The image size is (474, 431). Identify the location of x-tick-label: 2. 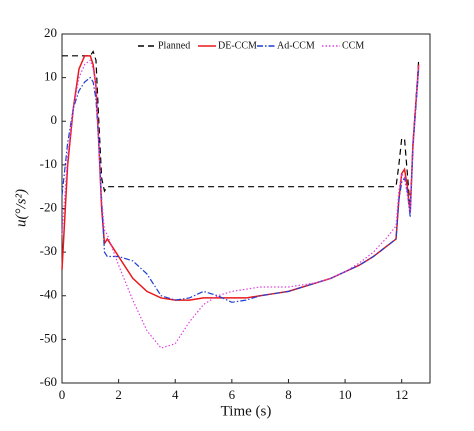
(118, 394).